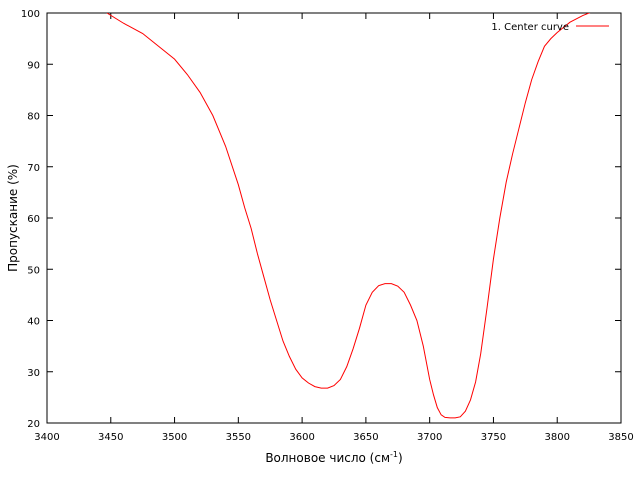  I want to click on y-tick-label: 100, so click(30, 14).